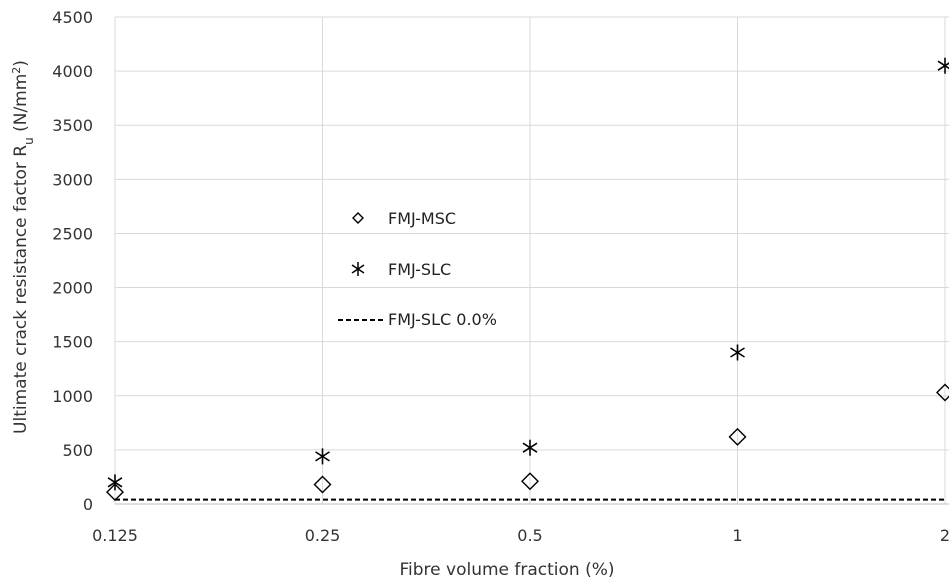  Describe the element at coordinates (72, 396) in the screenshot. I see `y-tick-label: 1000` at that location.